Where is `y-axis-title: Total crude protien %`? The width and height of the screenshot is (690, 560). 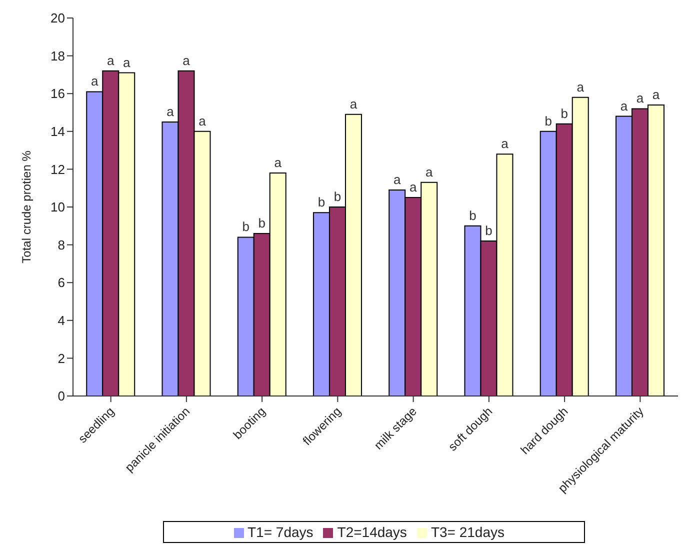 y-axis-title: Total crude protien % is located at coordinates (26, 207).